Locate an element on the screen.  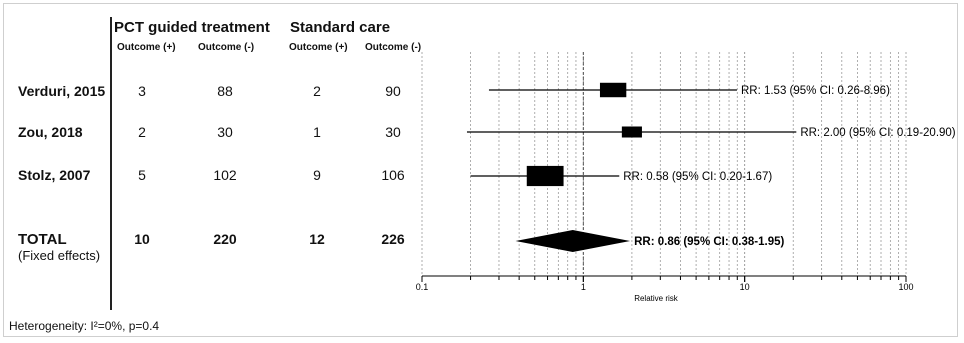
table-cell: 102 is located at coordinates (225, 175).